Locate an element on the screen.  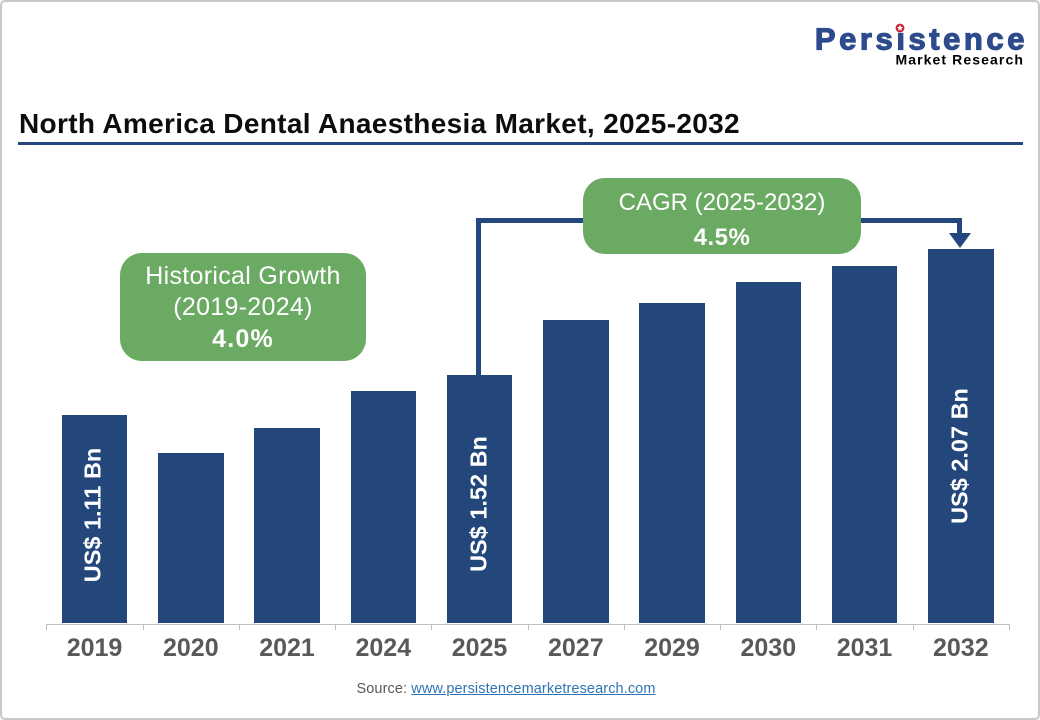
svg-text: Persıstence is located at coordinates (921, 39).